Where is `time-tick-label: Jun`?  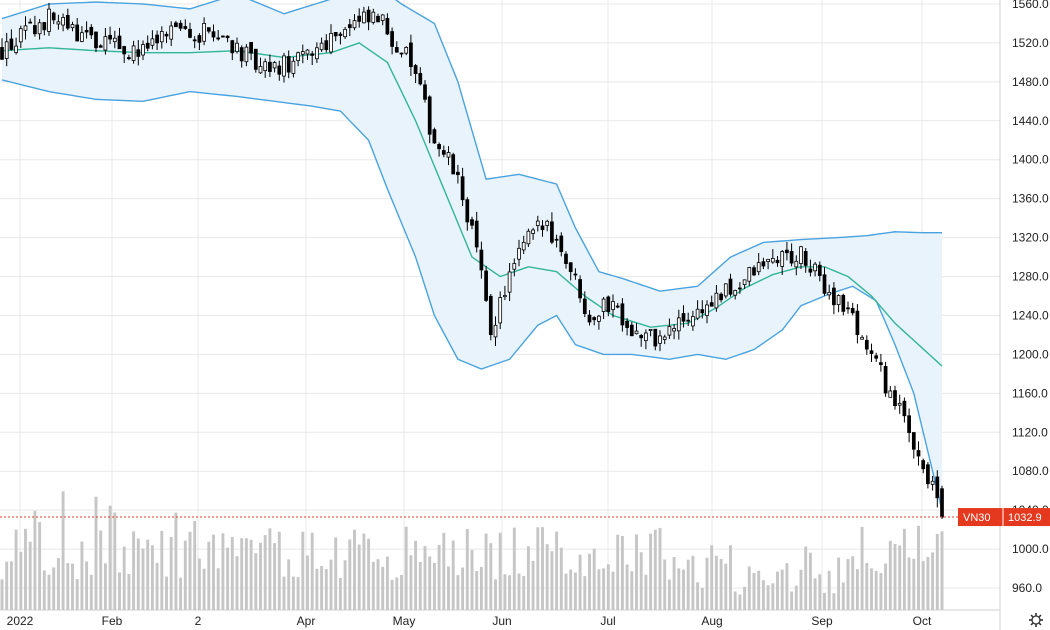 time-tick-label: Jun is located at coordinates (501, 621).